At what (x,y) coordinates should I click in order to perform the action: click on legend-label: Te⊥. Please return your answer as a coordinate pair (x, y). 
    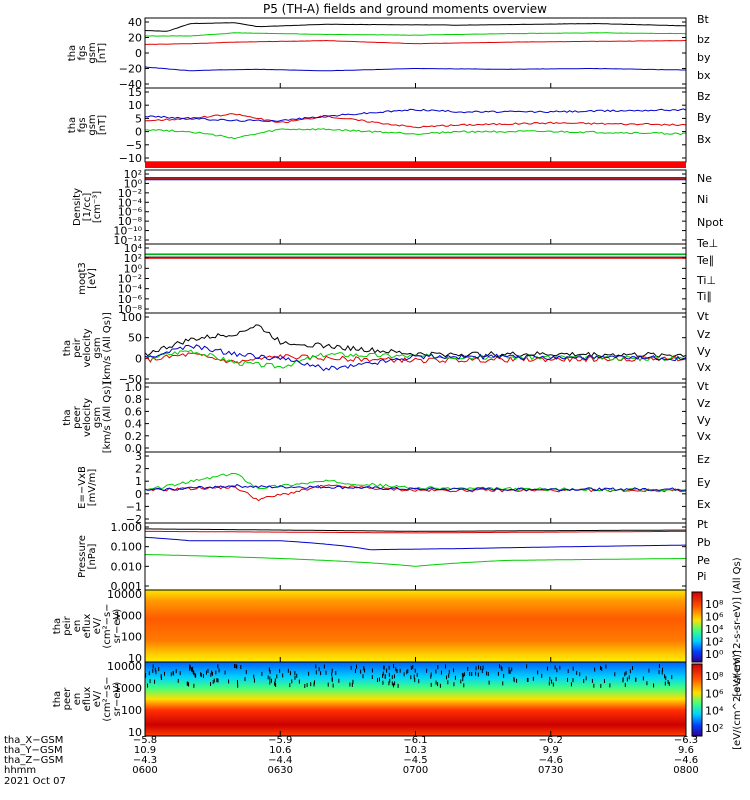
    Looking at the image, I should click on (707, 243).